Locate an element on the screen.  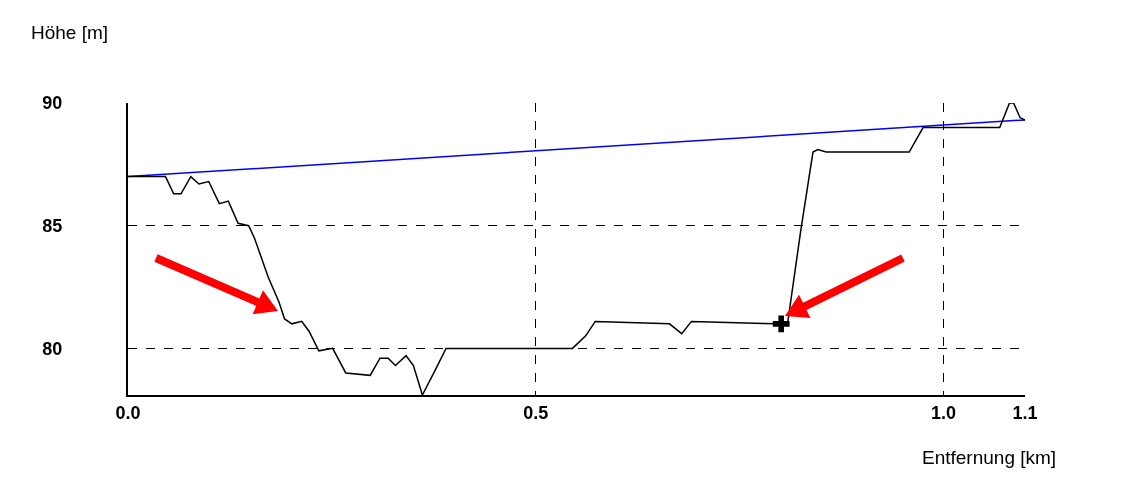
x-tick-label: 0.5 is located at coordinates (536, 412).